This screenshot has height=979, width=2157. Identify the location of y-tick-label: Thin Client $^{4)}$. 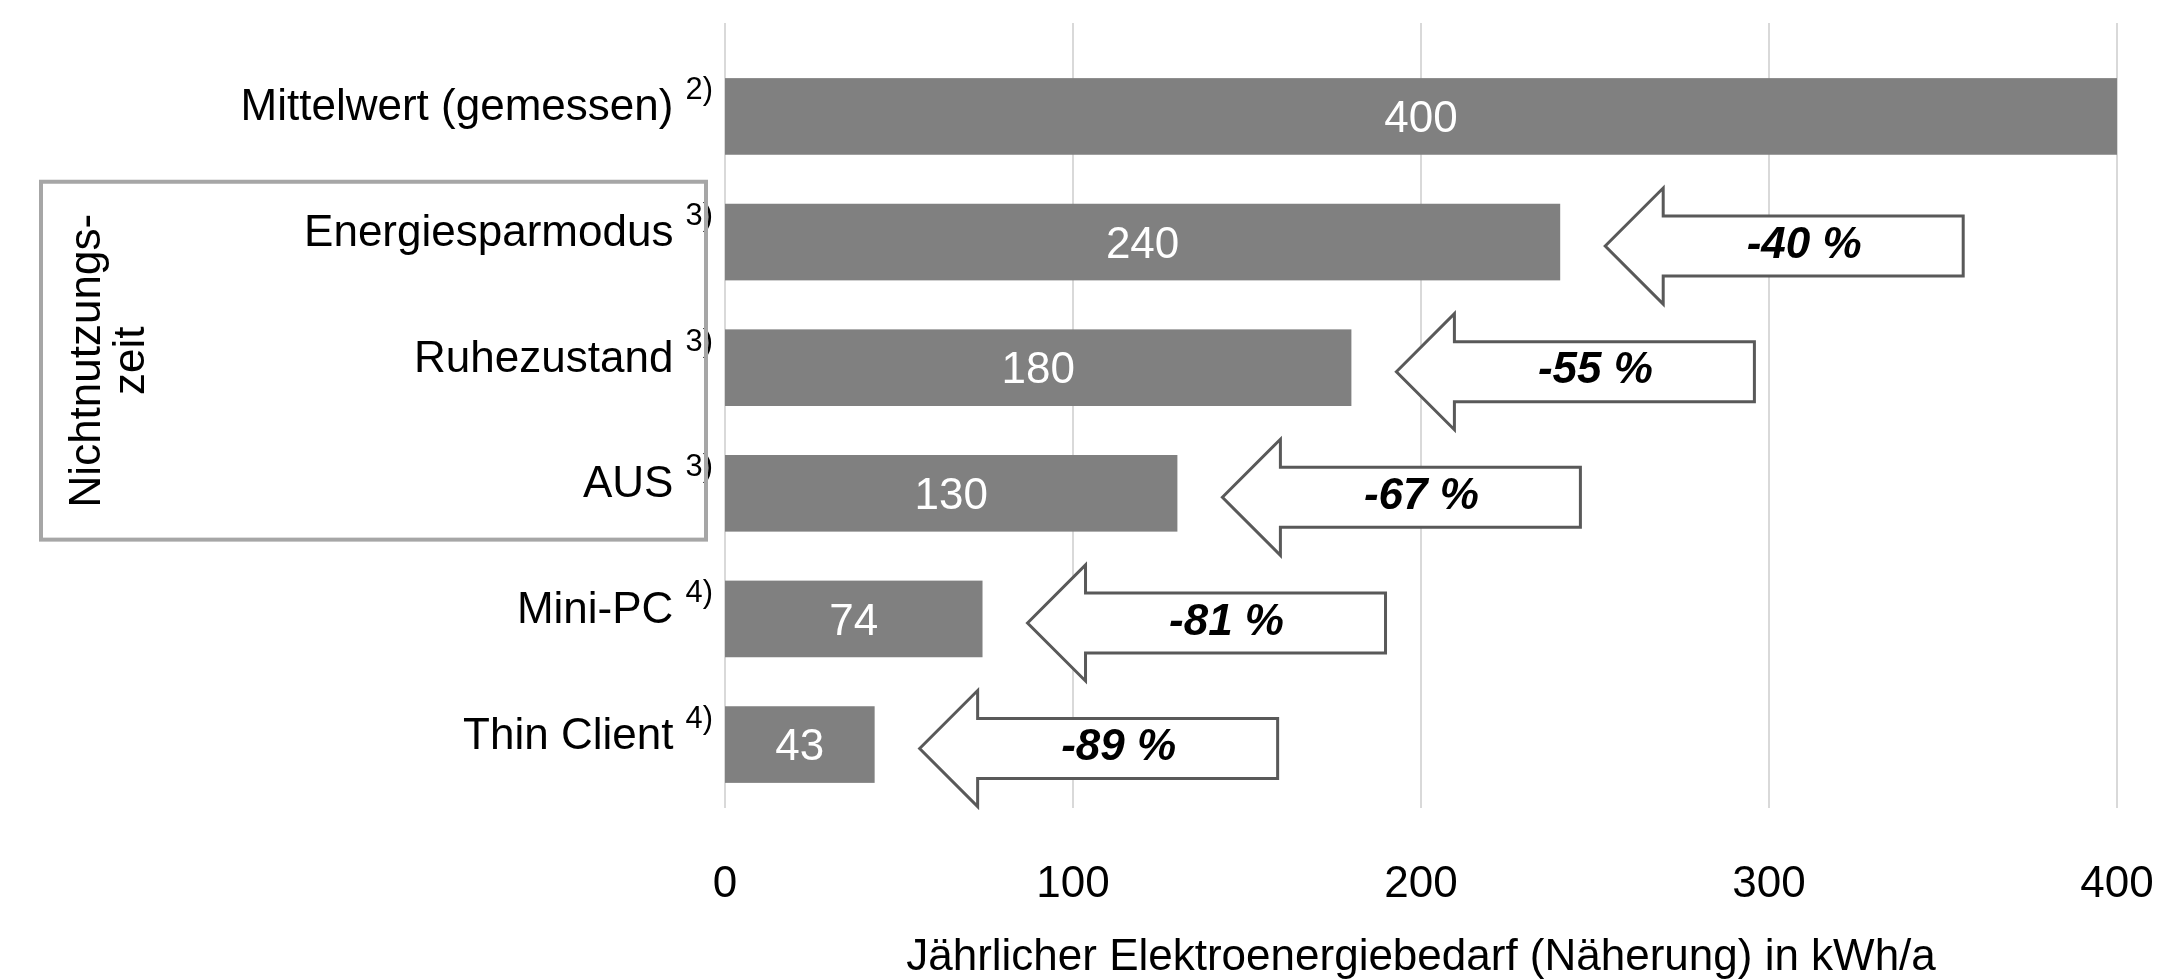
(588, 728).